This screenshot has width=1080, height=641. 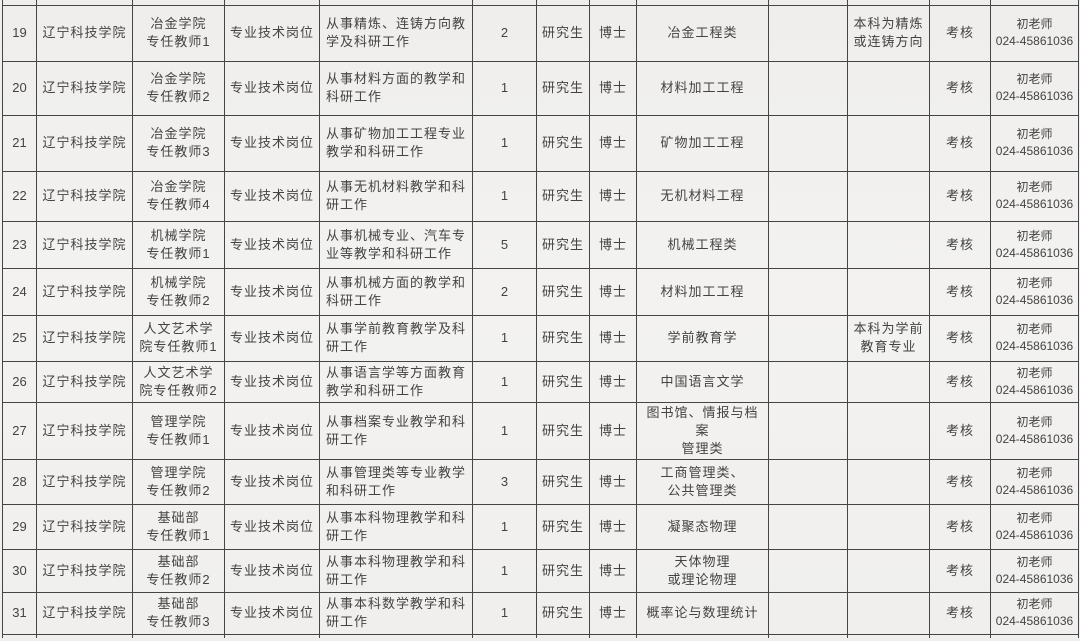 What do you see at coordinates (396, 244) in the screenshot?
I see `cell-duties: 从事机械专业、汽车专业等教学和科研工作` at bounding box center [396, 244].